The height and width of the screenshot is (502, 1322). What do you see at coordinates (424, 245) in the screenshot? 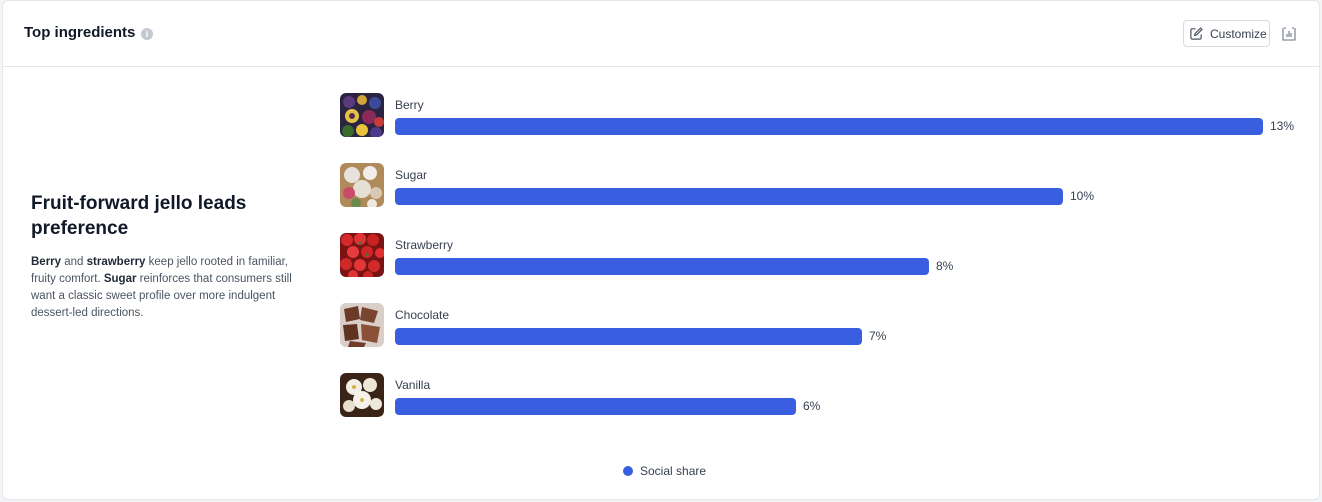
I see `bar-label: Strawberry` at bounding box center [424, 245].